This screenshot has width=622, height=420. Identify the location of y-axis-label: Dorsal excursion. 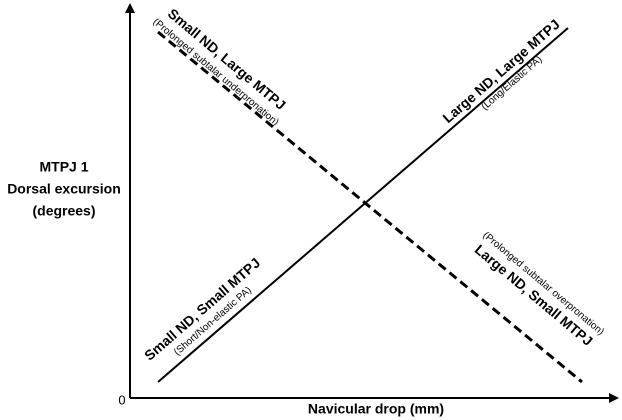
(64, 189).